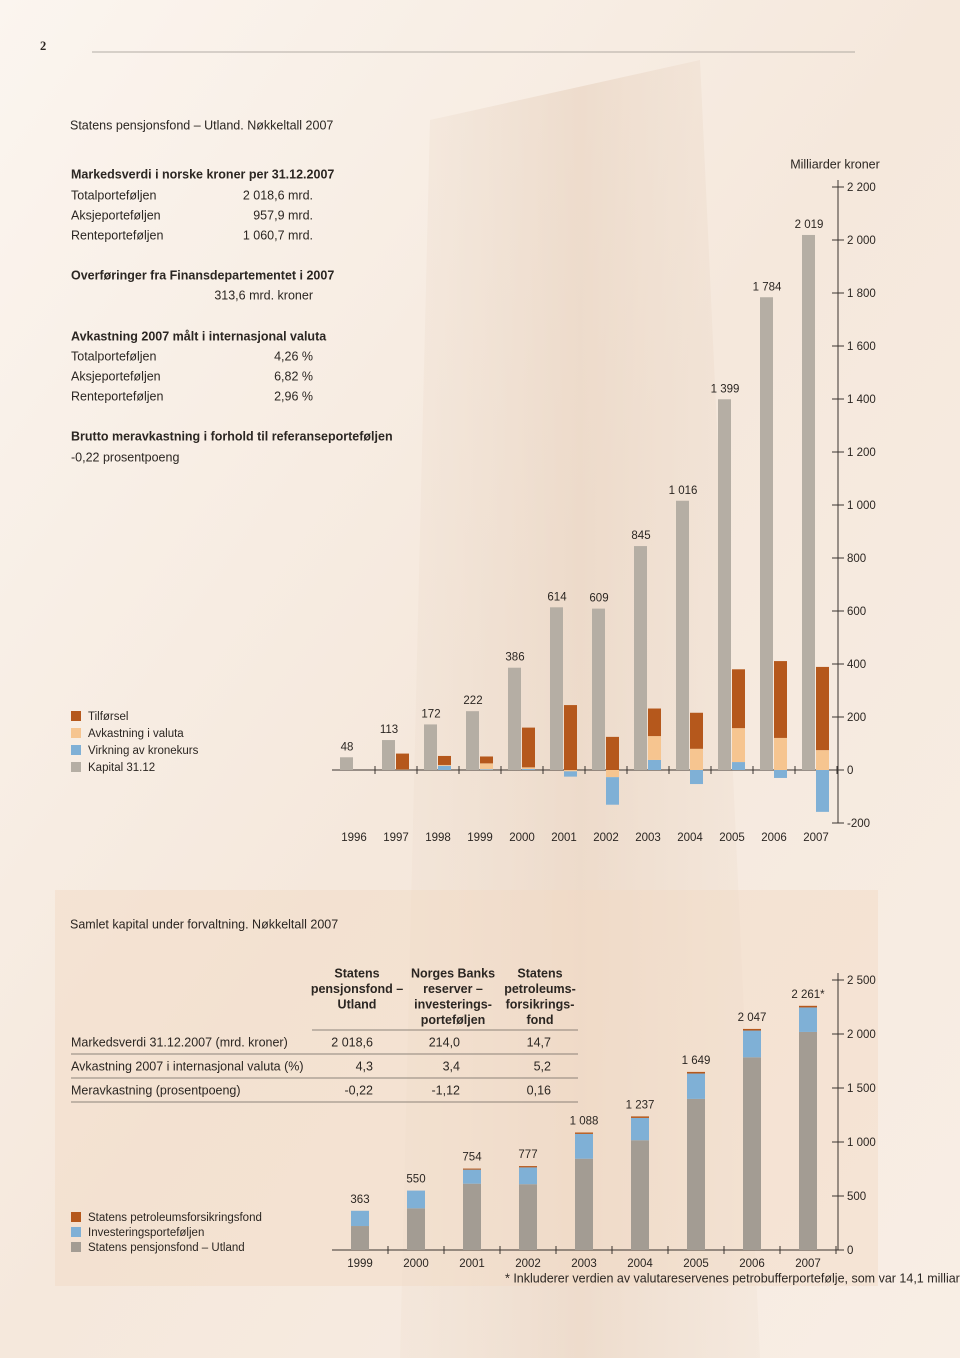 The width and height of the screenshot is (960, 1358). I want to click on total-label: 754, so click(472, 1158).